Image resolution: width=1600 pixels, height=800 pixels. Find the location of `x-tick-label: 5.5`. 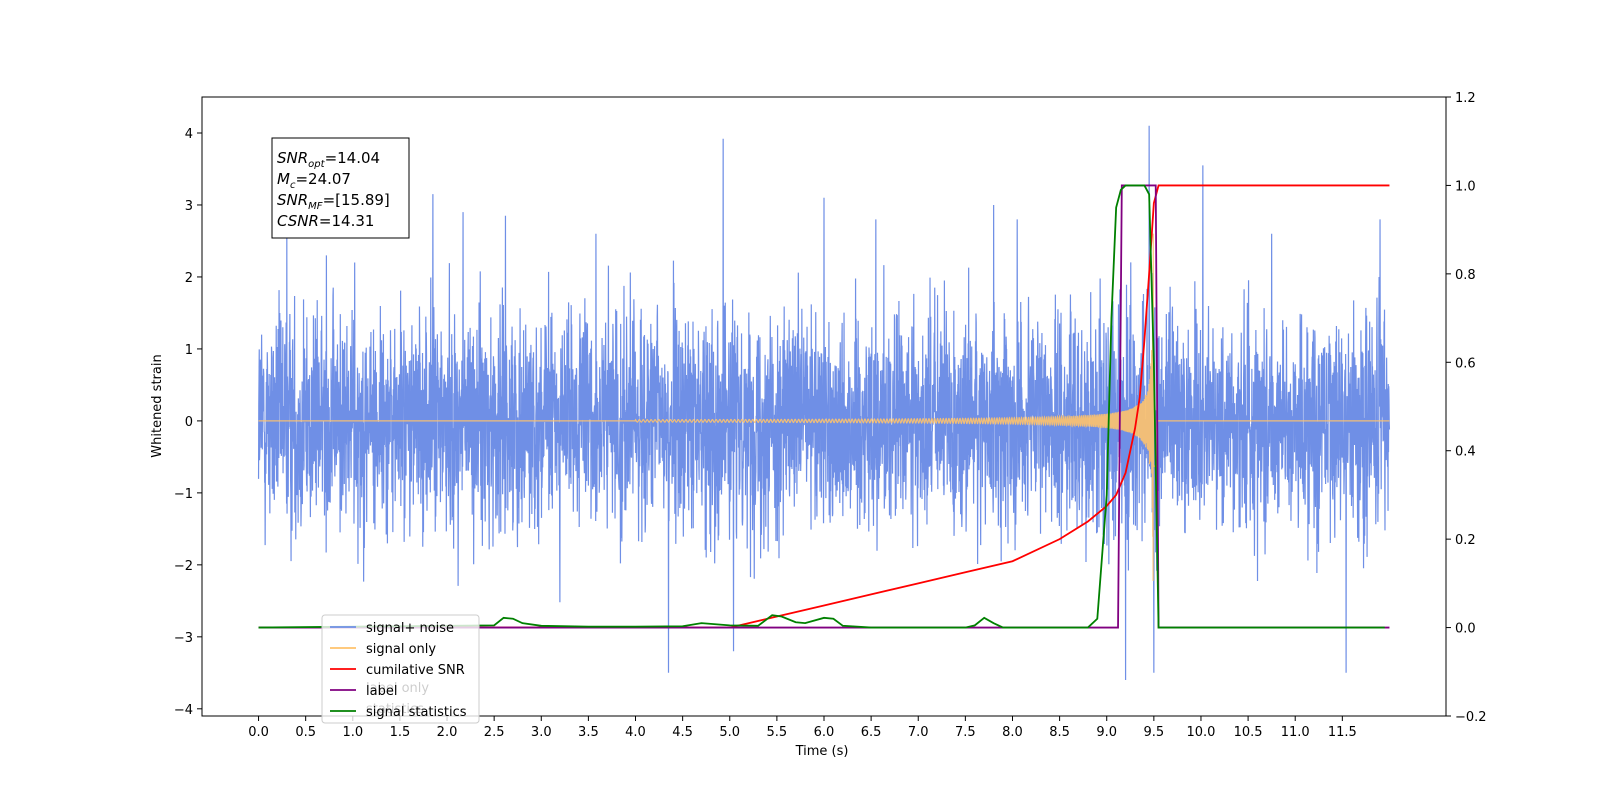

x-tick-label: 5.5 is located at coordinates (777, 732).